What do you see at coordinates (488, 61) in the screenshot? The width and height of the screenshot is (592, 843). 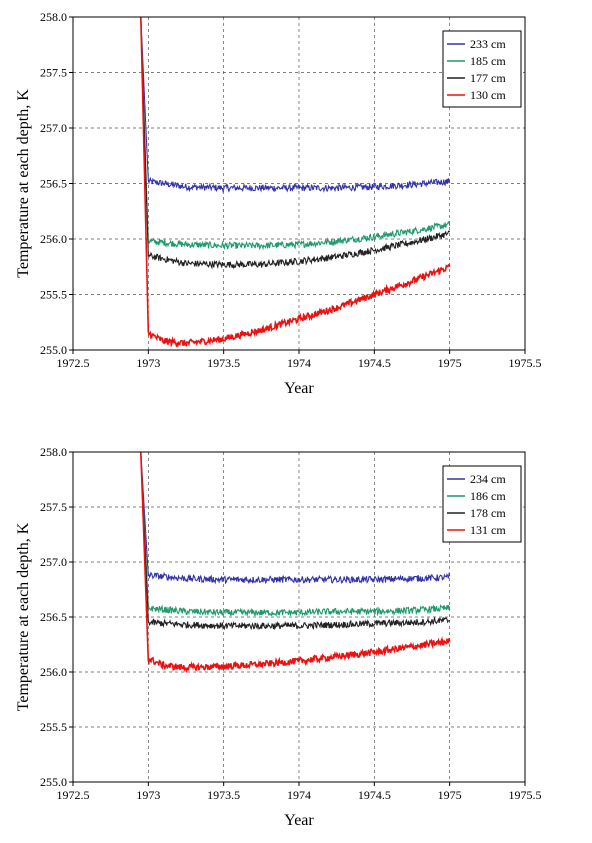 I see `legend-label: 185 cm` at bounding box center [488, 61].